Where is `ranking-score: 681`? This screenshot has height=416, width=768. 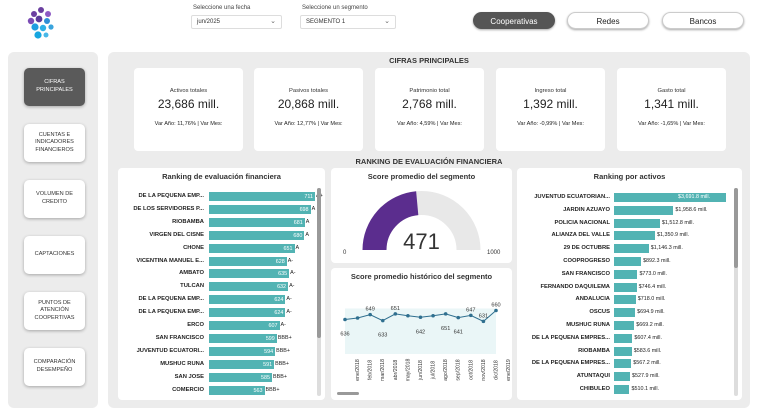 ranking-score: 681 is located at coordinates (298, 222).